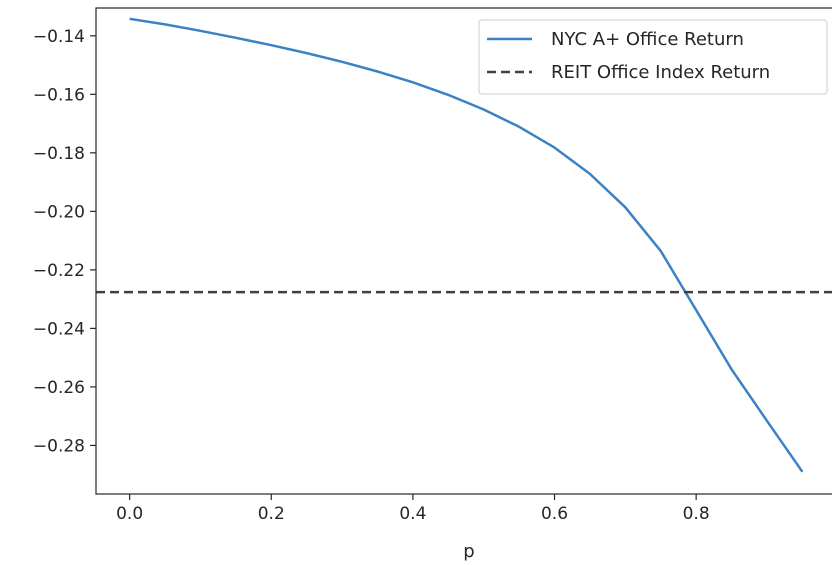 The width and height of the screenshot is (832, 565). Describe the element at coordinates (59, 329) in the screenshot. I see `y-tick-label: −0.24` at that location.